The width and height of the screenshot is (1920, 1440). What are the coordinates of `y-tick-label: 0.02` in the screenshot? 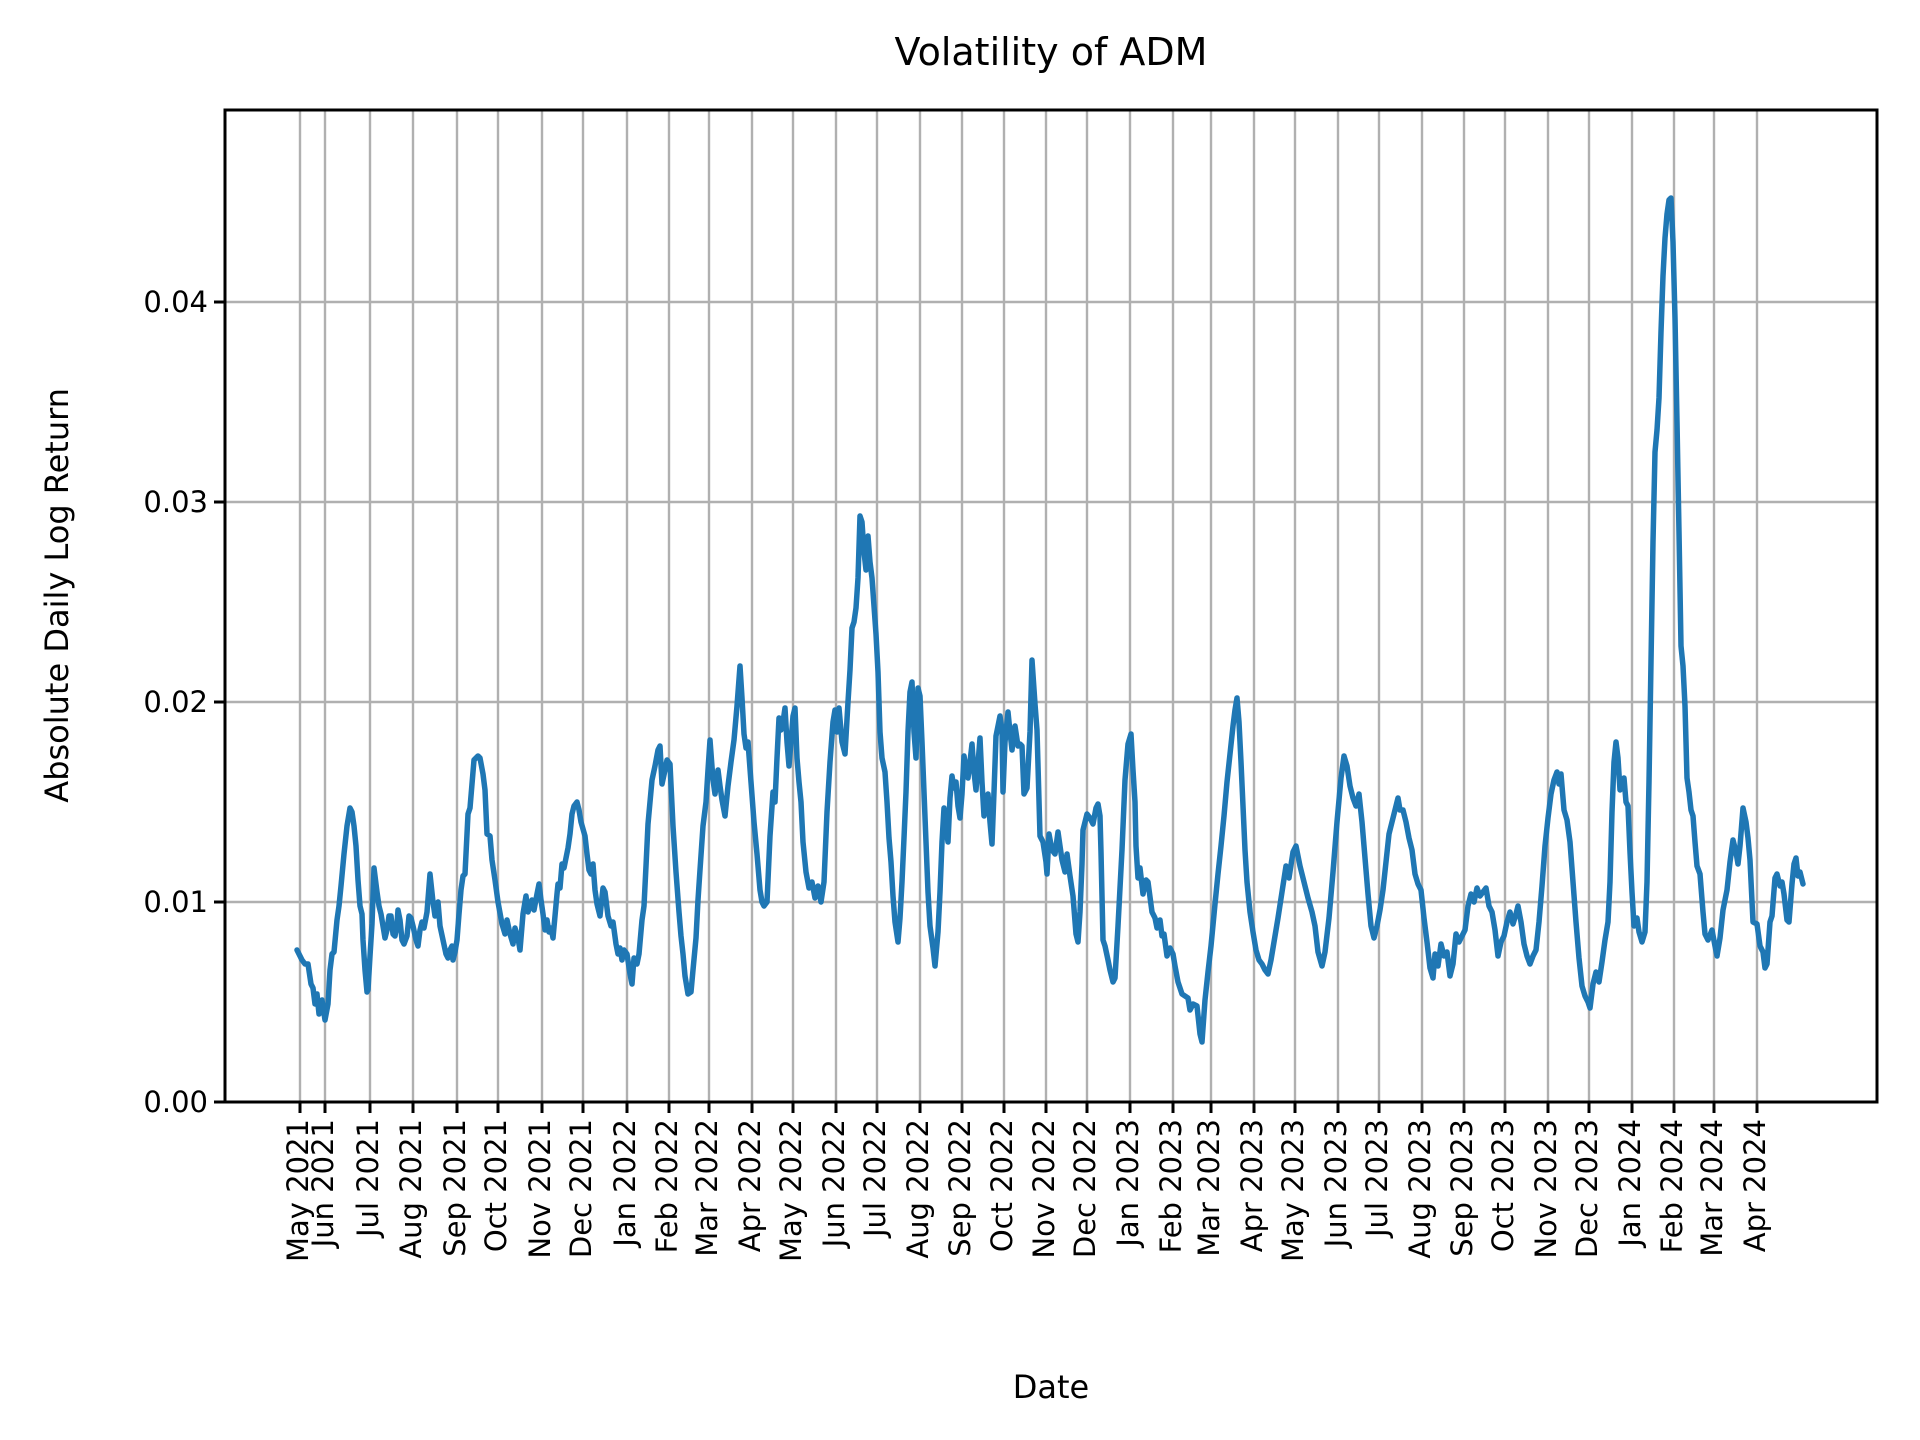 It's located at (175, 702).